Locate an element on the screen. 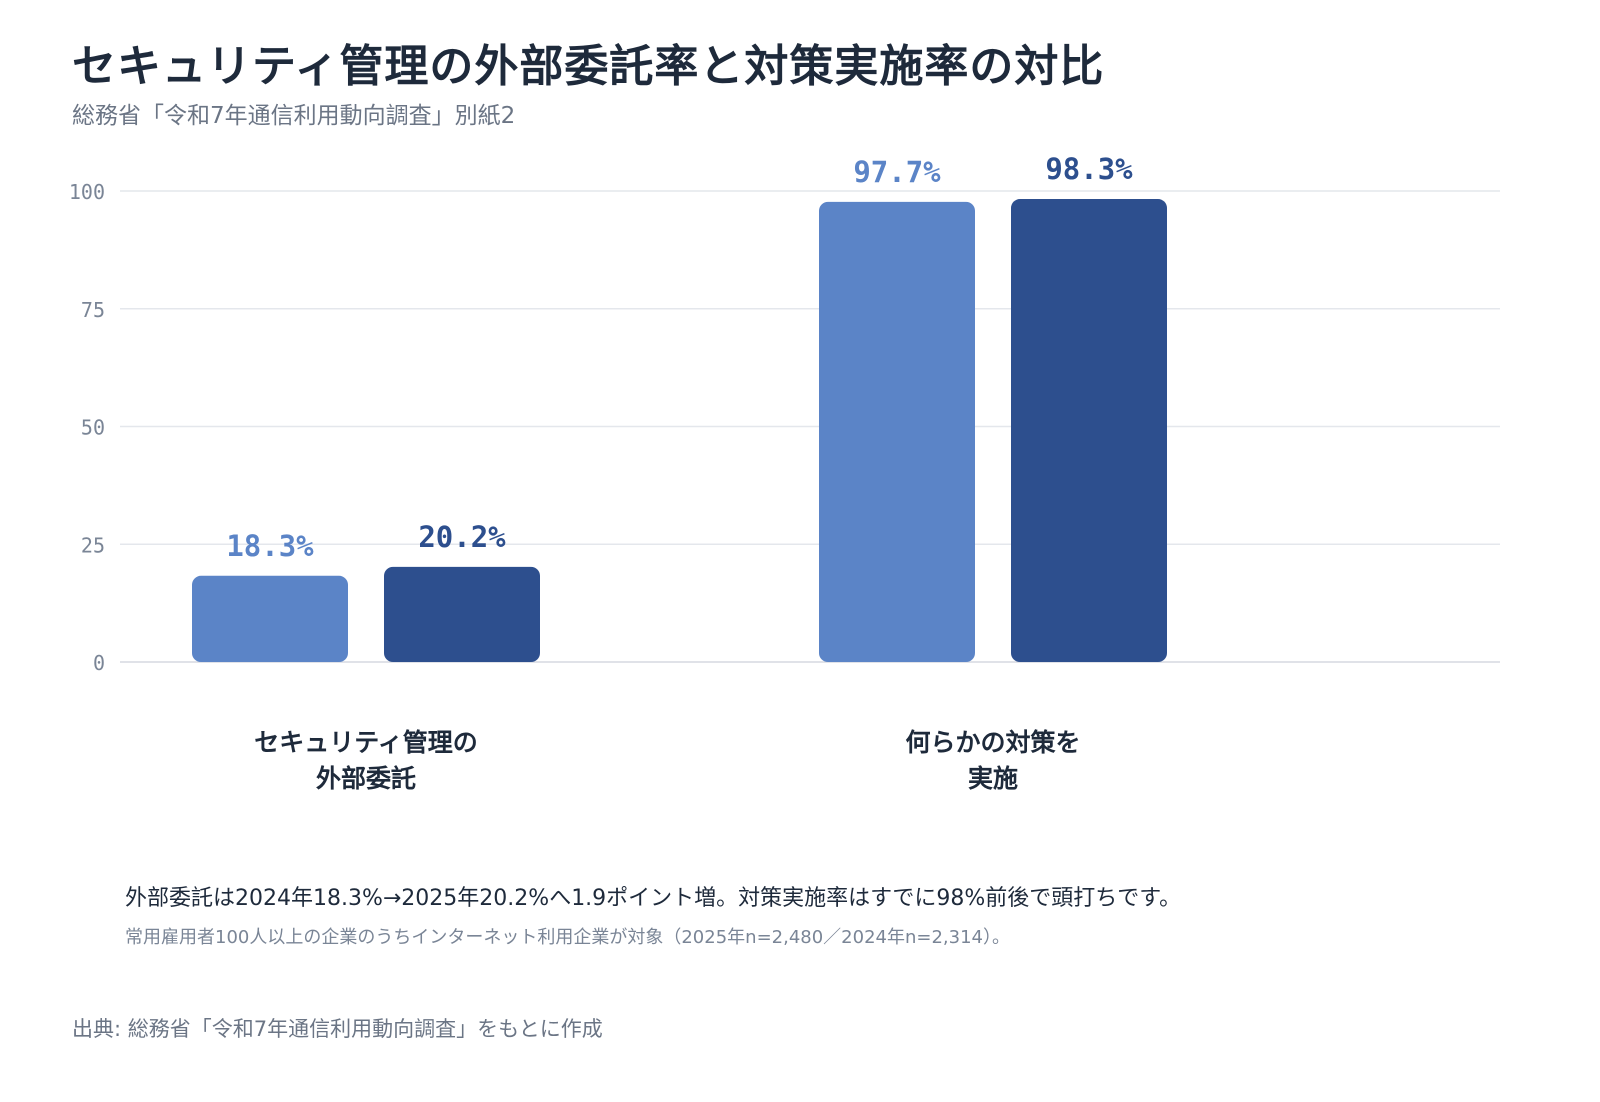 This screenshot has width=1600, height=1102. y-tick-label: 0 is located at coordinates (99, 663).